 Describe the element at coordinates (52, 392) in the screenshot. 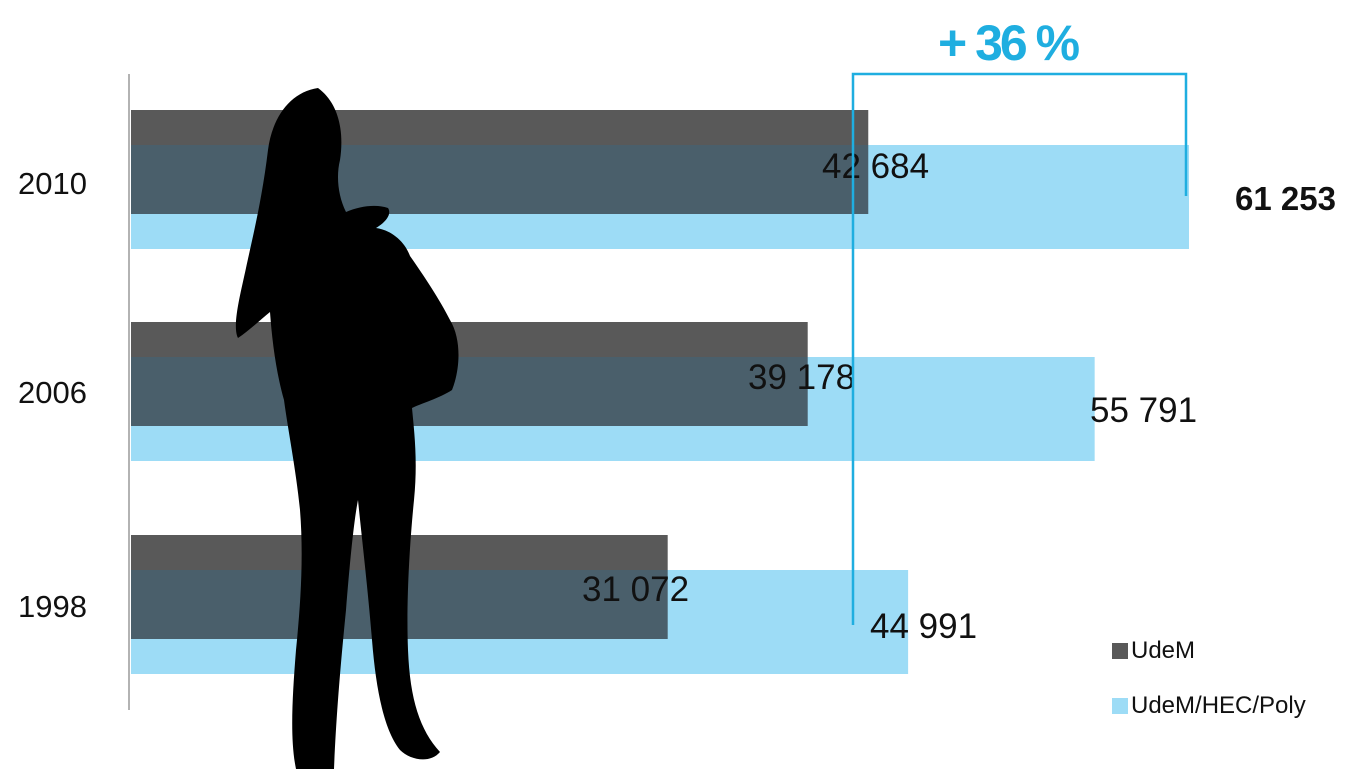

I see `category-label-2006: 2006` at that location.